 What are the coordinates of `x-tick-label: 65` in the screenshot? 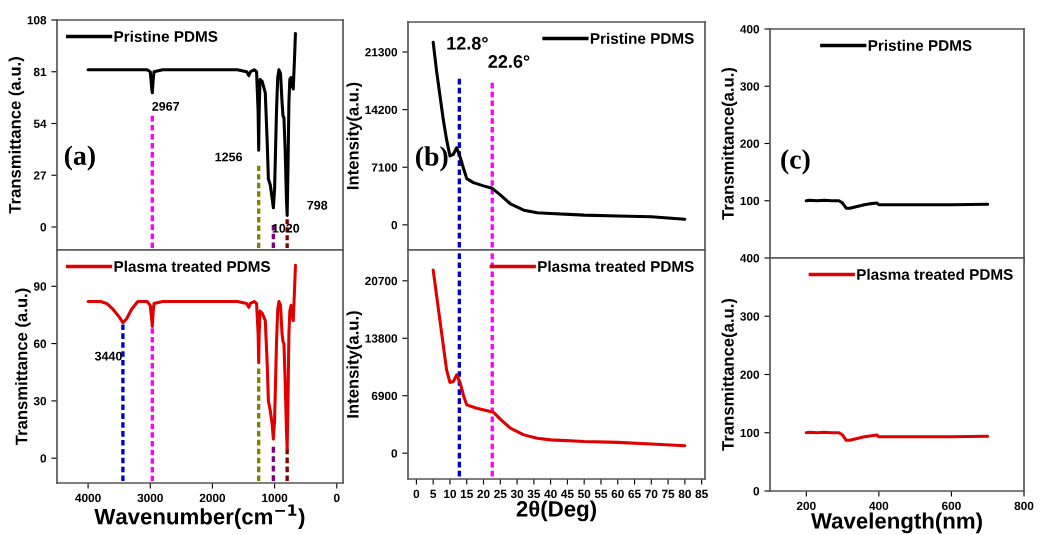 It's located at (634, 494).